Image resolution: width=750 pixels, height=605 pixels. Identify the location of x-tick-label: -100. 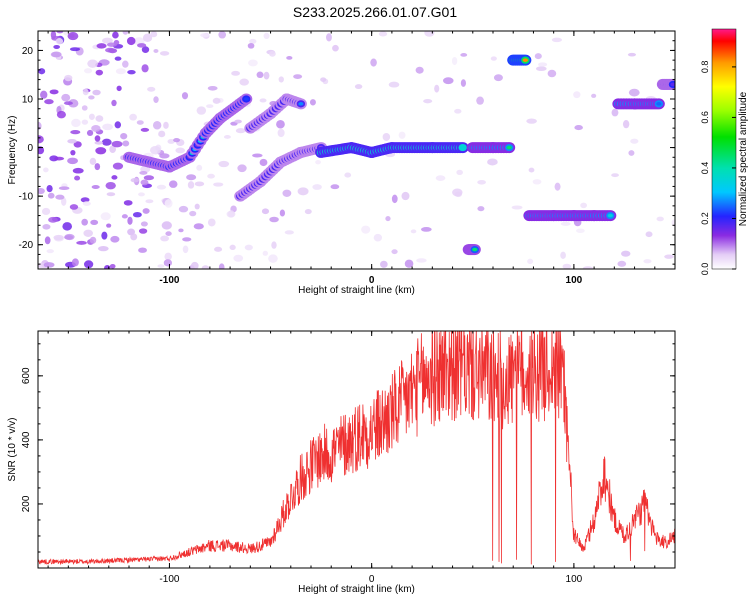
(169, 280).